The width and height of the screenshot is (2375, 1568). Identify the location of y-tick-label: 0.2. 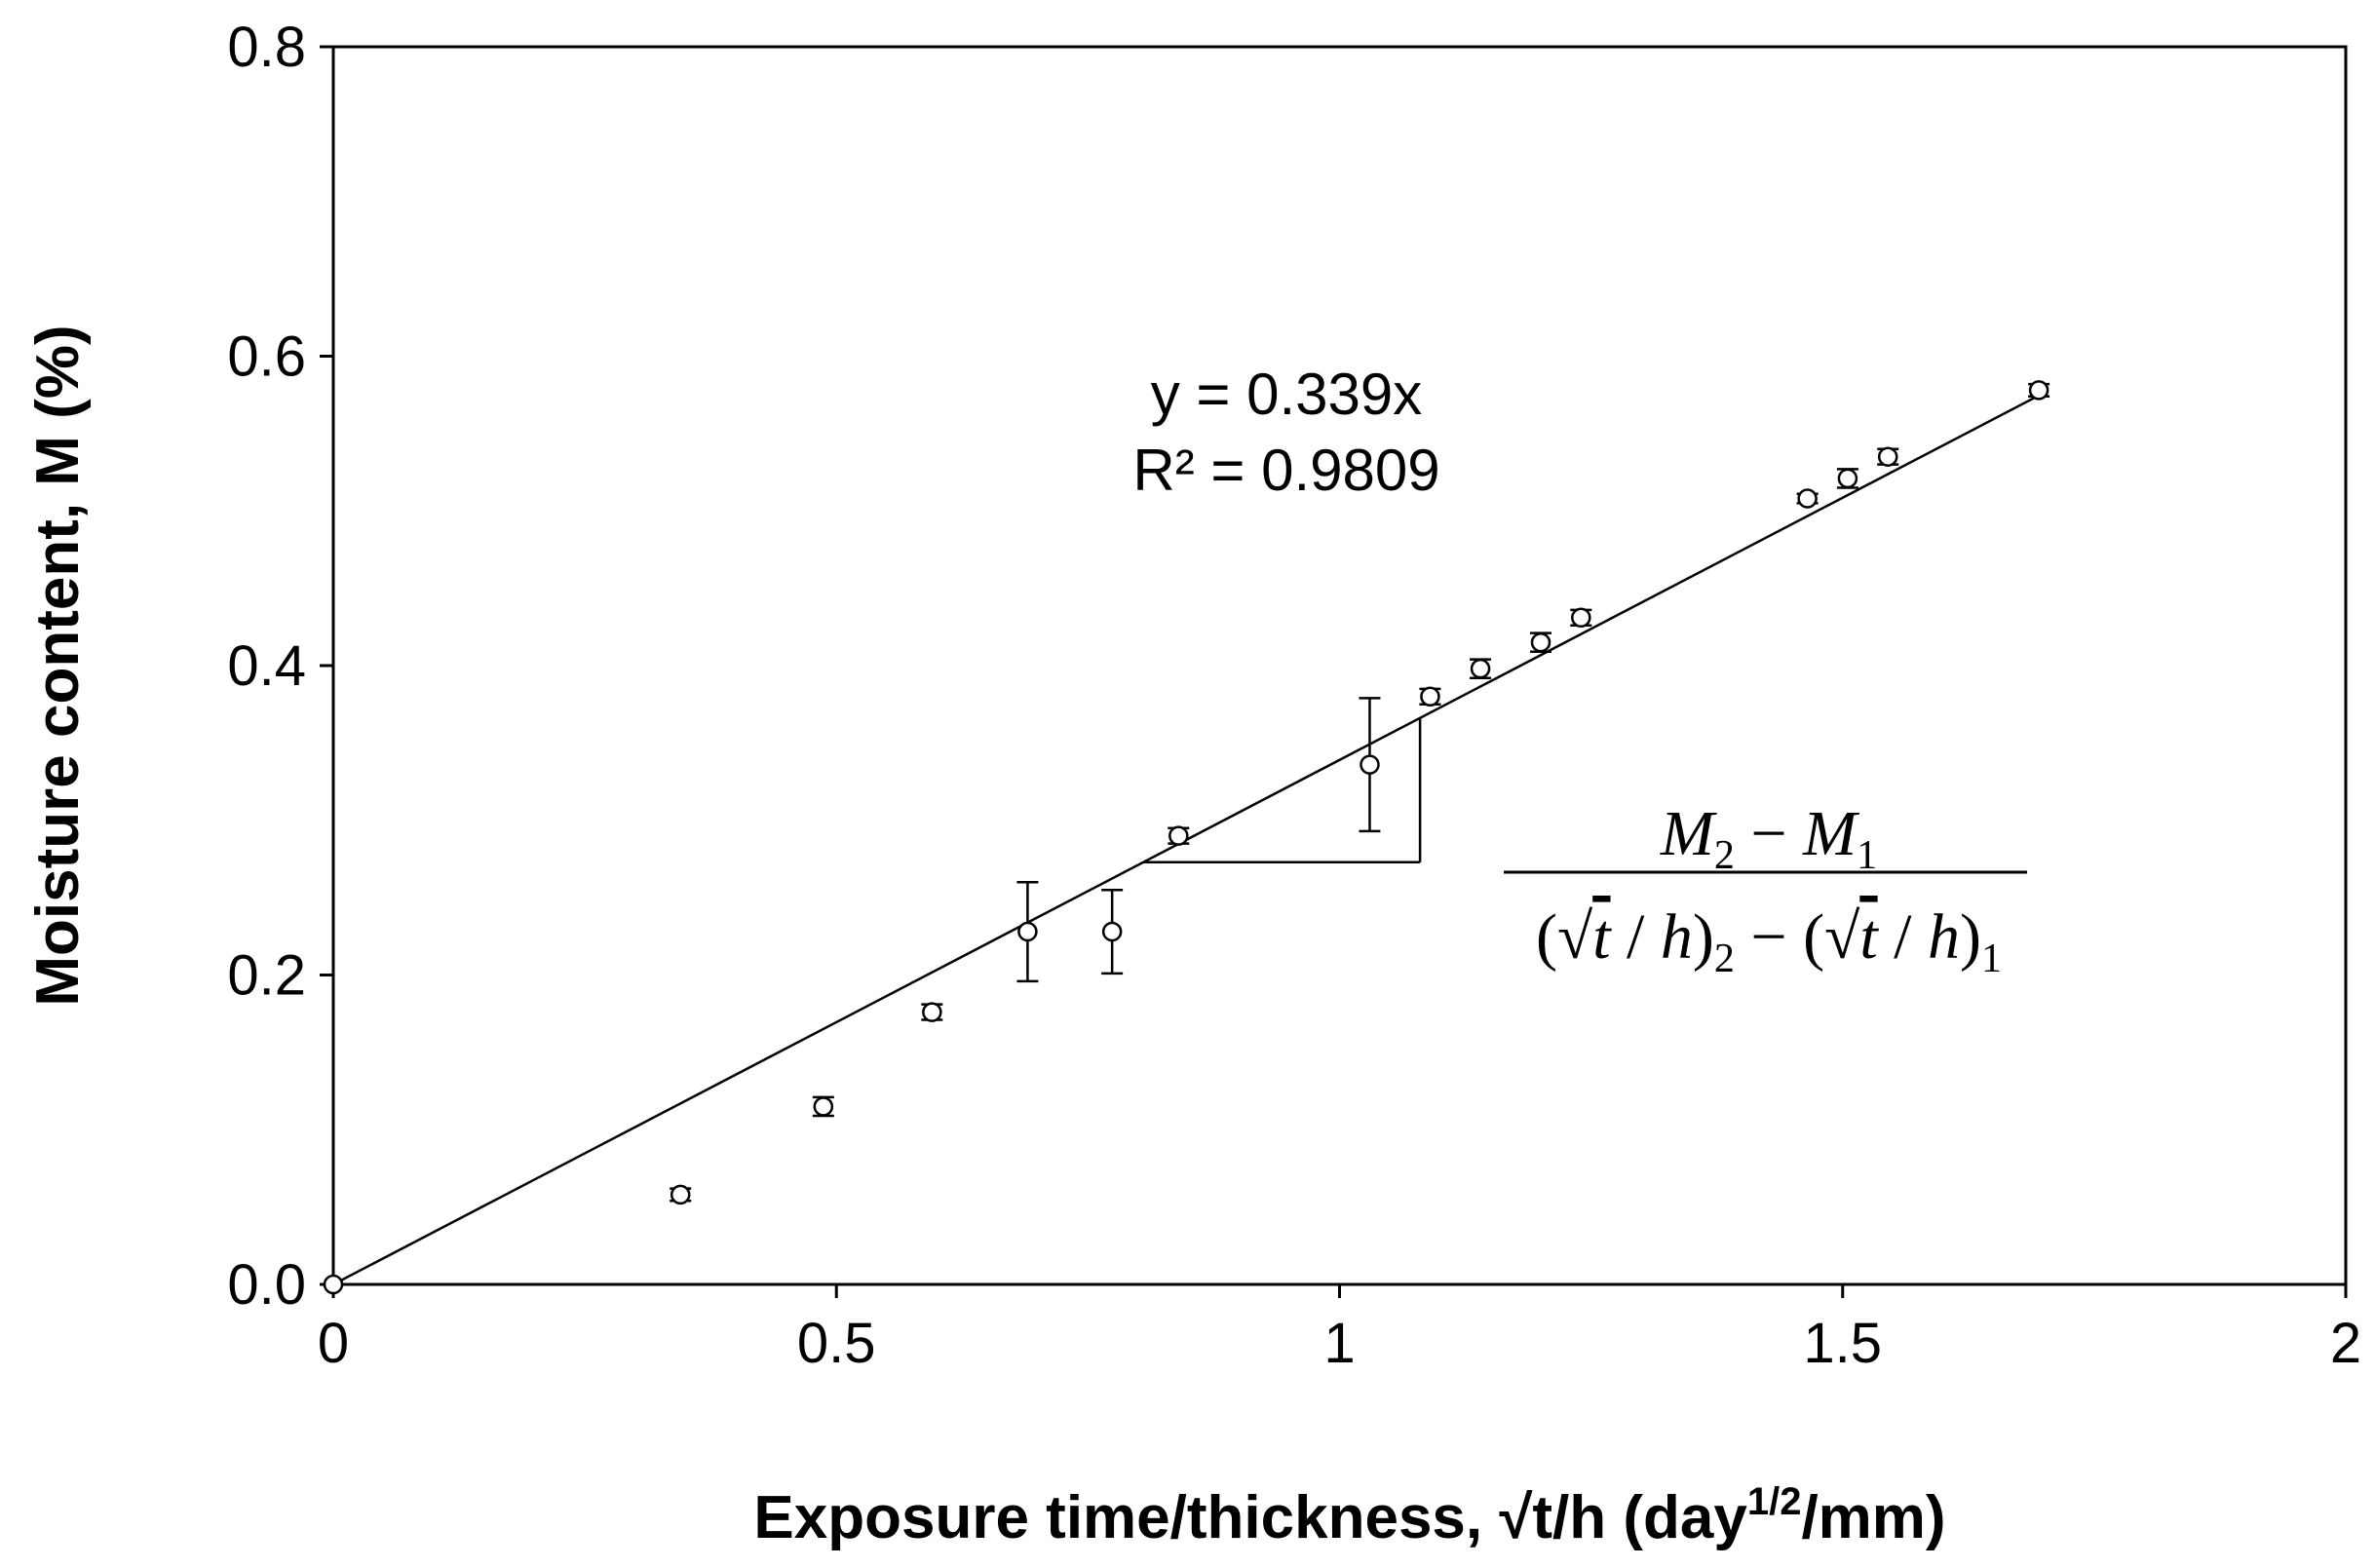
(266, 976).